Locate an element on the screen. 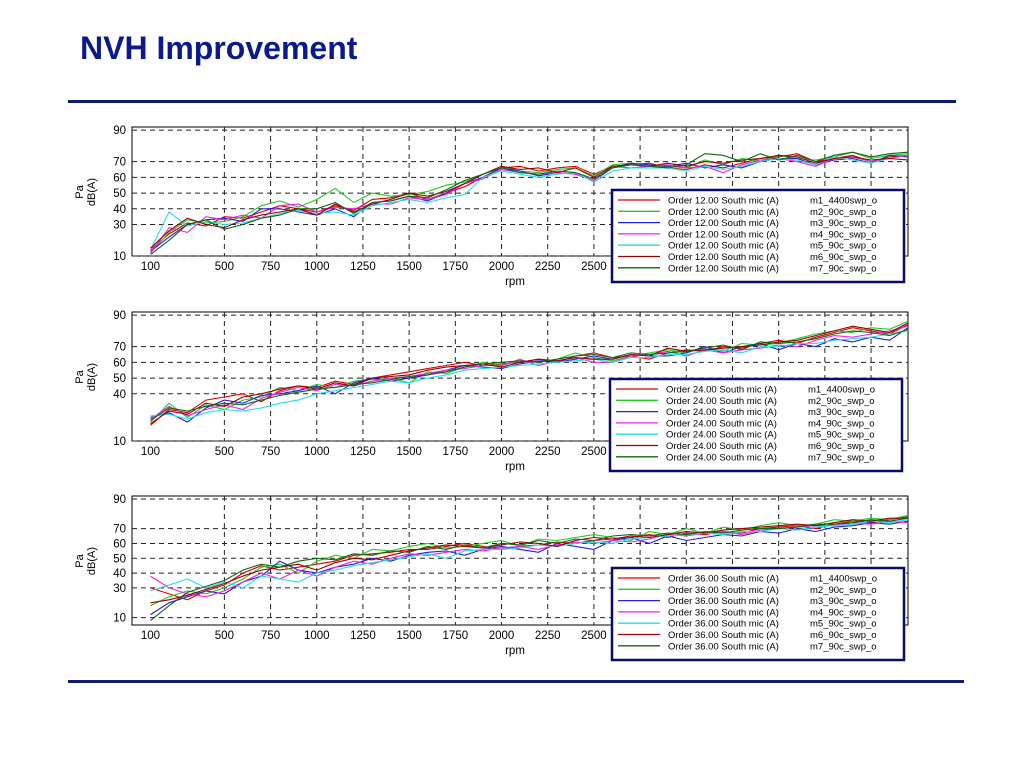 The image size is (1024, 768). bottom-divider is located at coordinates (516, 681).